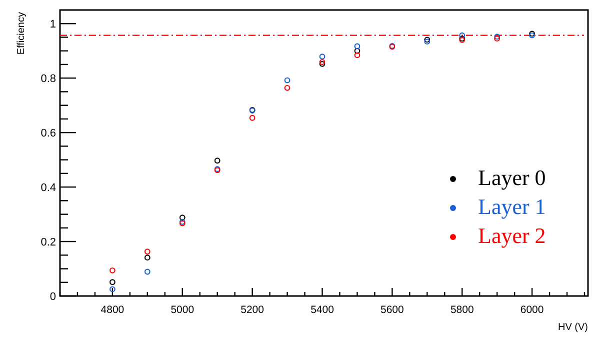 The width and height of the screenshot is (609, 340). Describe the element at coordinates (48, 242) in the screenshot. I see `y-tick-label: 0.2` at that location.